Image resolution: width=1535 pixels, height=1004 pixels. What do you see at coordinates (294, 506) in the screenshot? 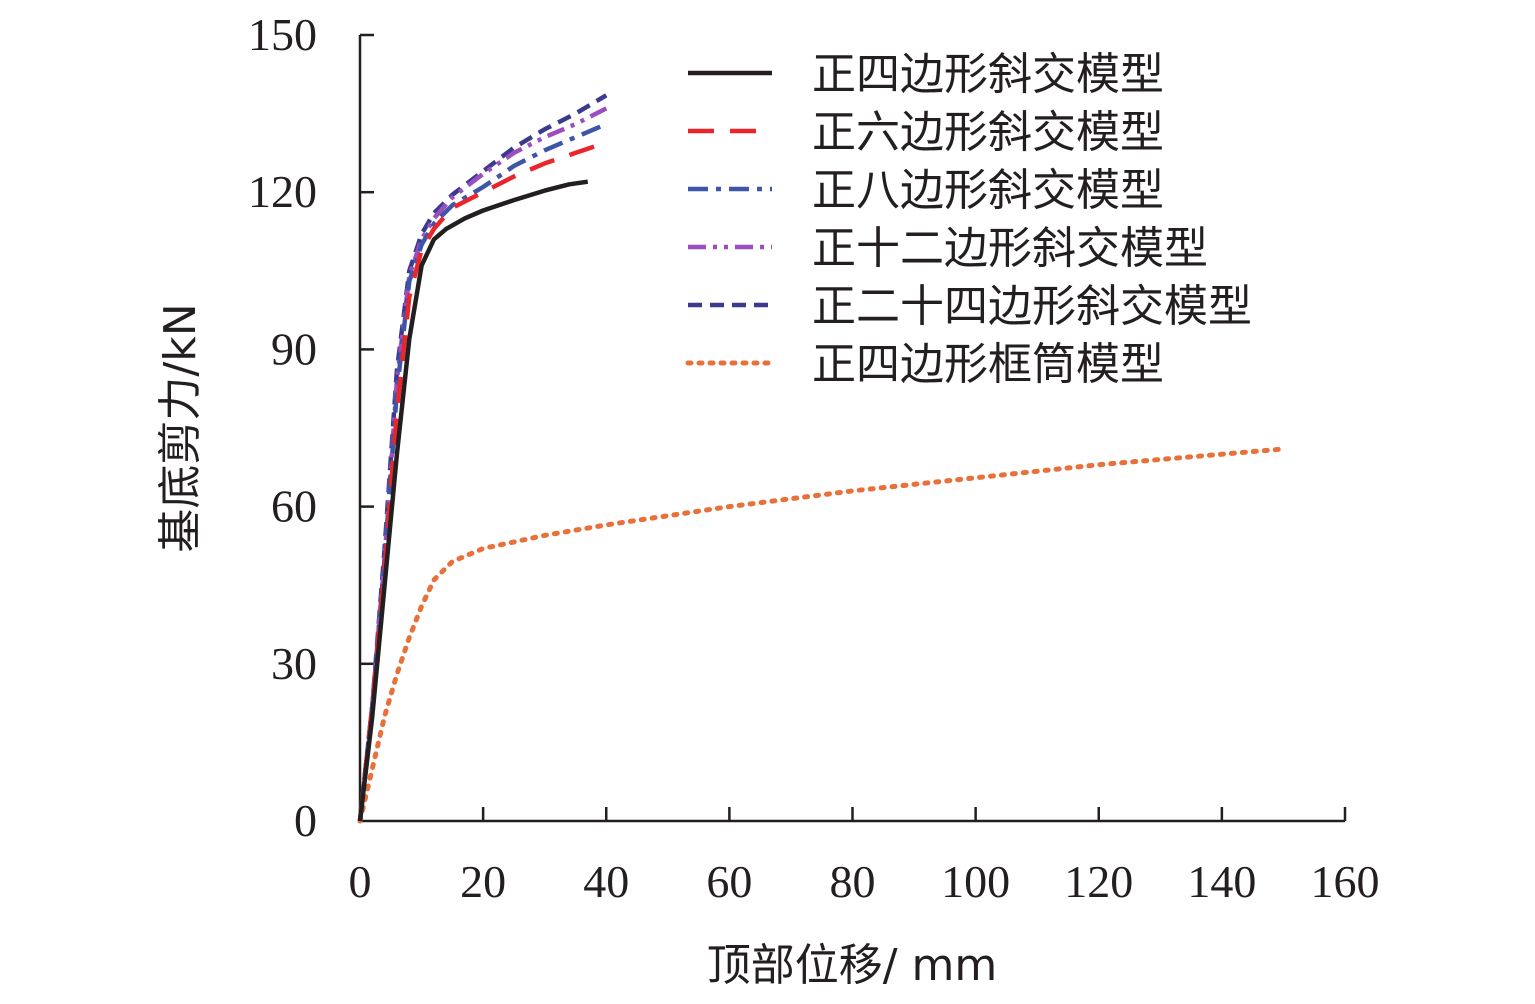
I see `y-tick-label: 60` at bounding box center [294, 506].